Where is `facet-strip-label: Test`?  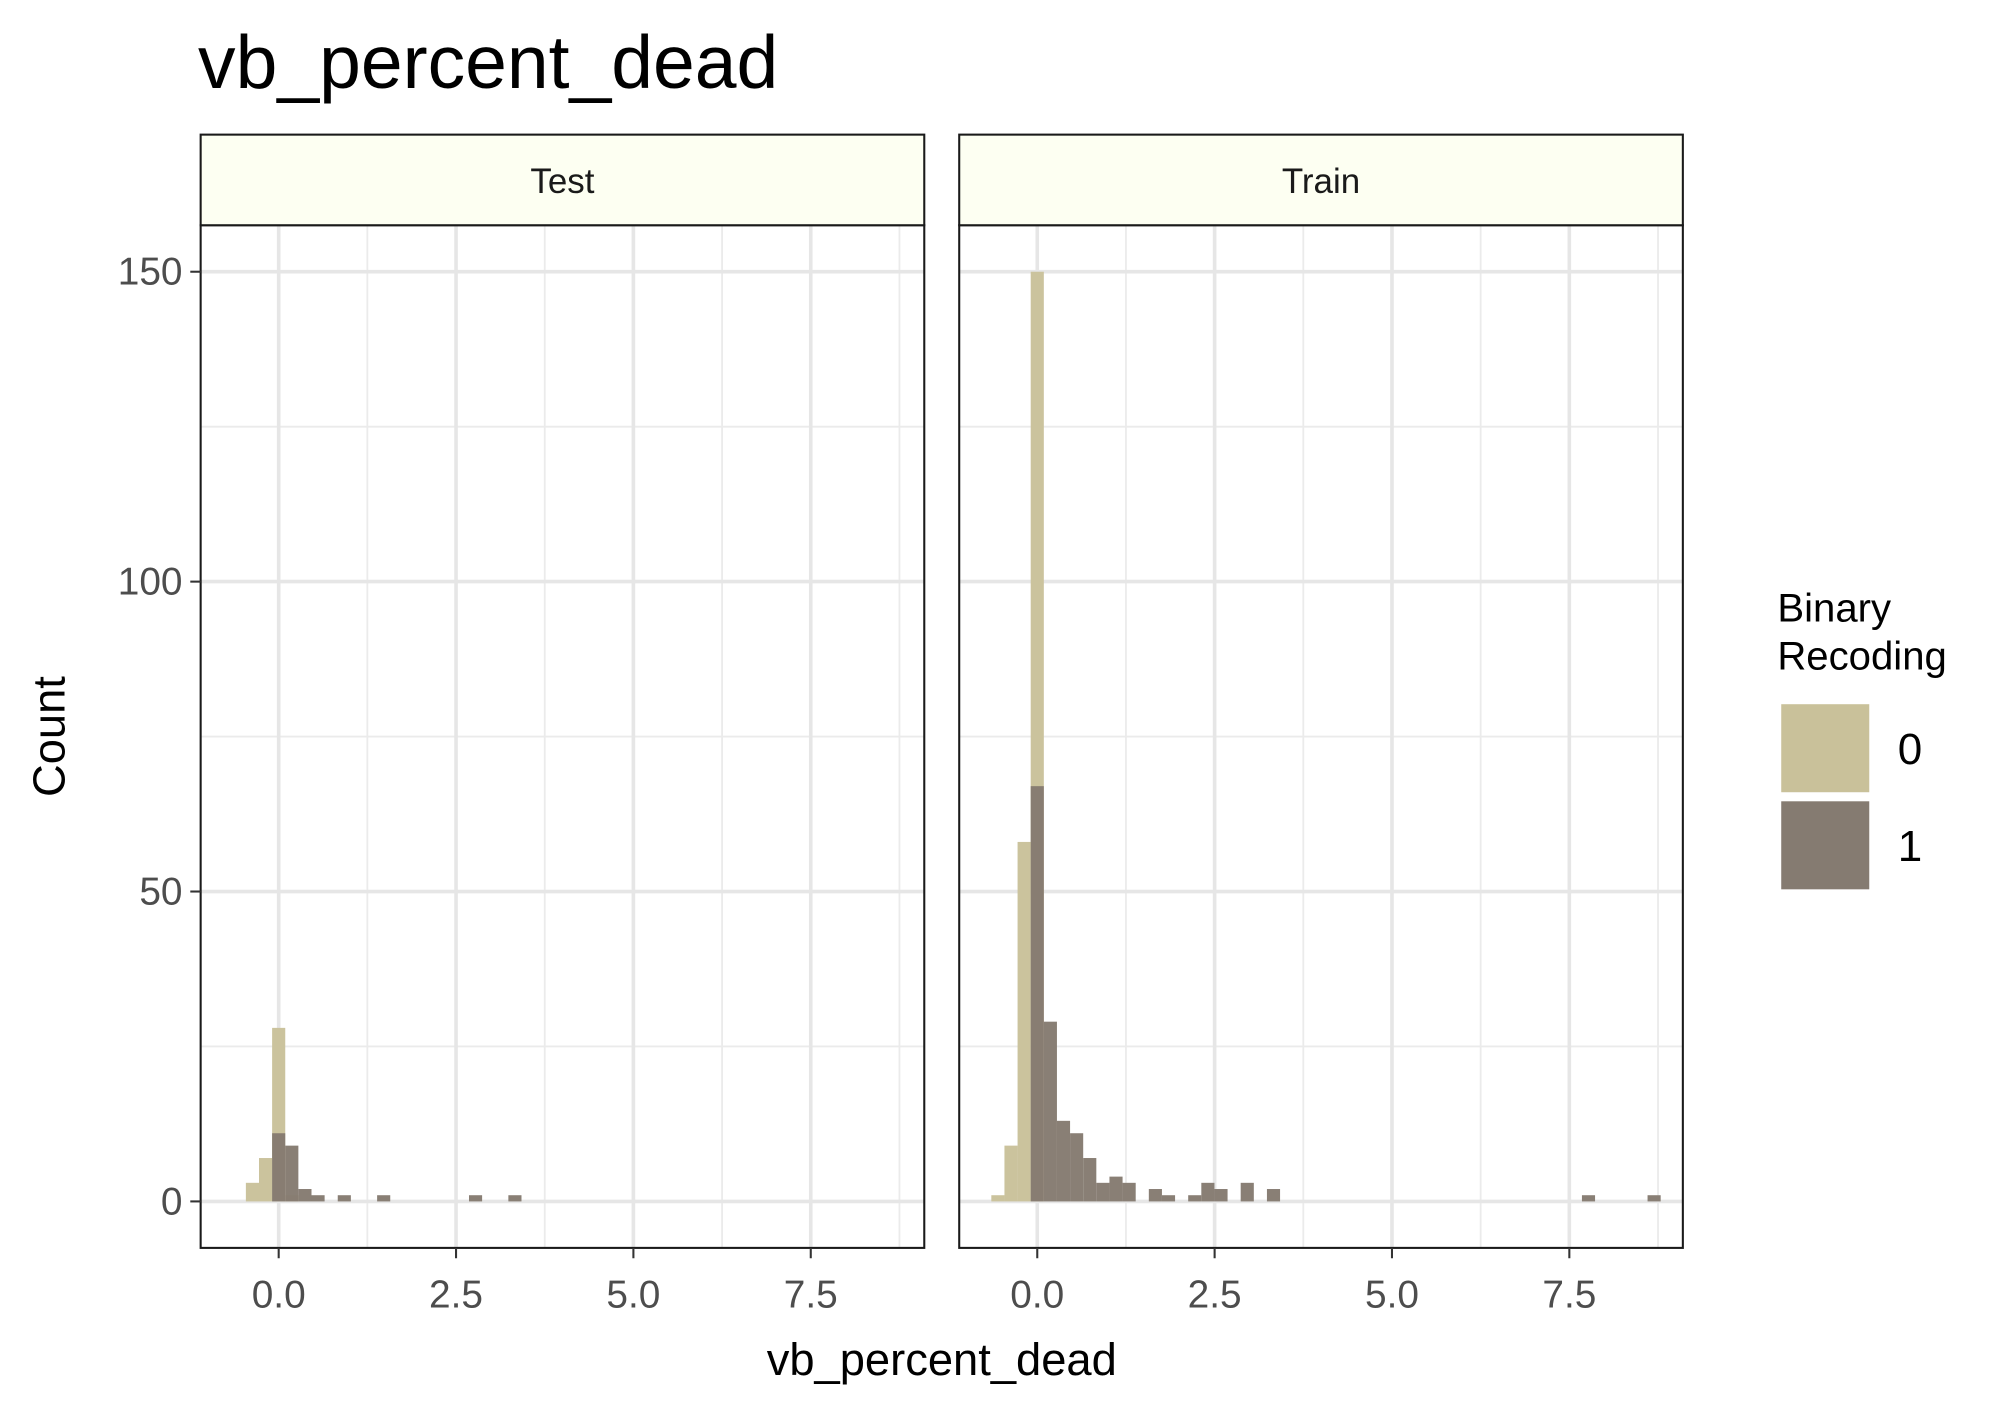 facet-strip-label: Test is located at coordinates (562, 181).